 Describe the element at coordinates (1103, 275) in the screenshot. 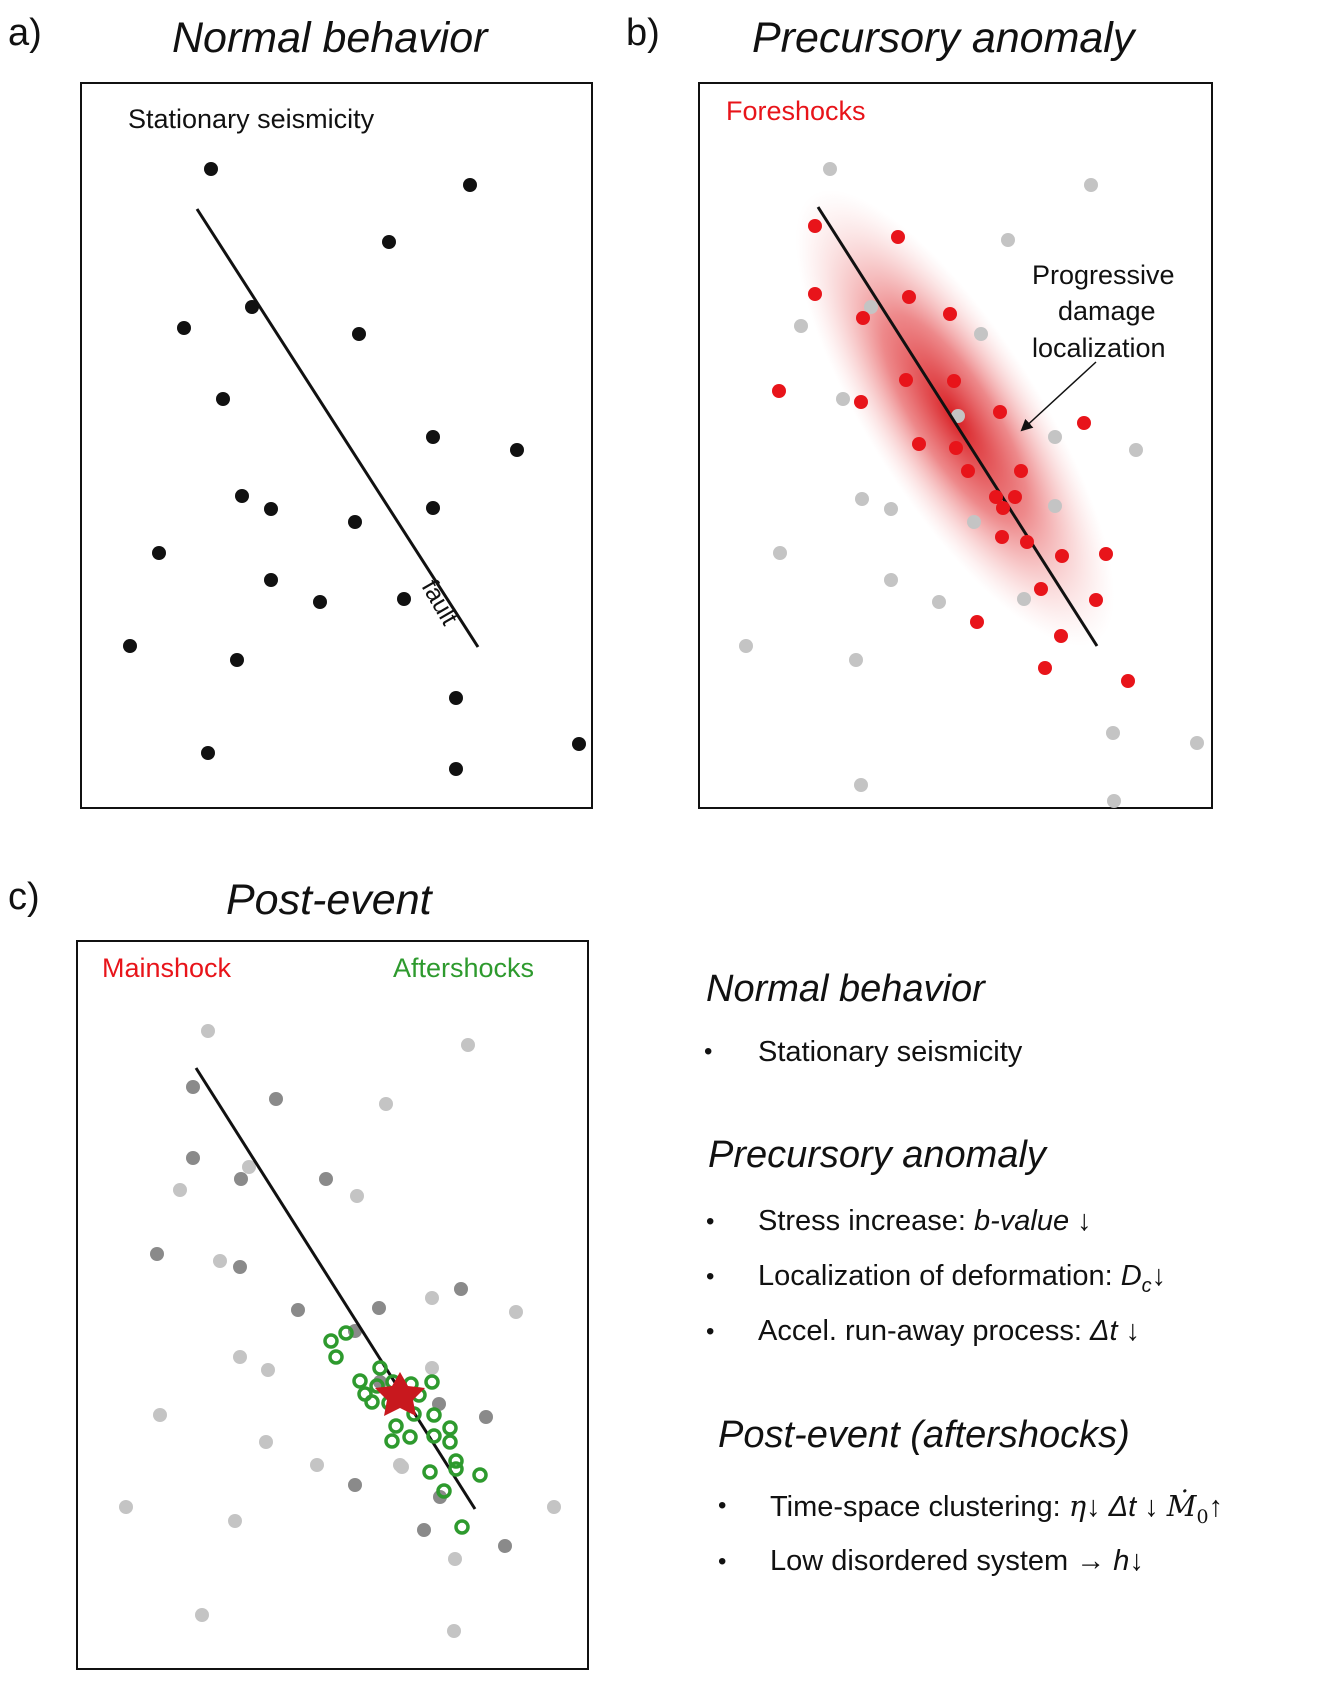

I see `annotation-line-1: Progressive` at that location.